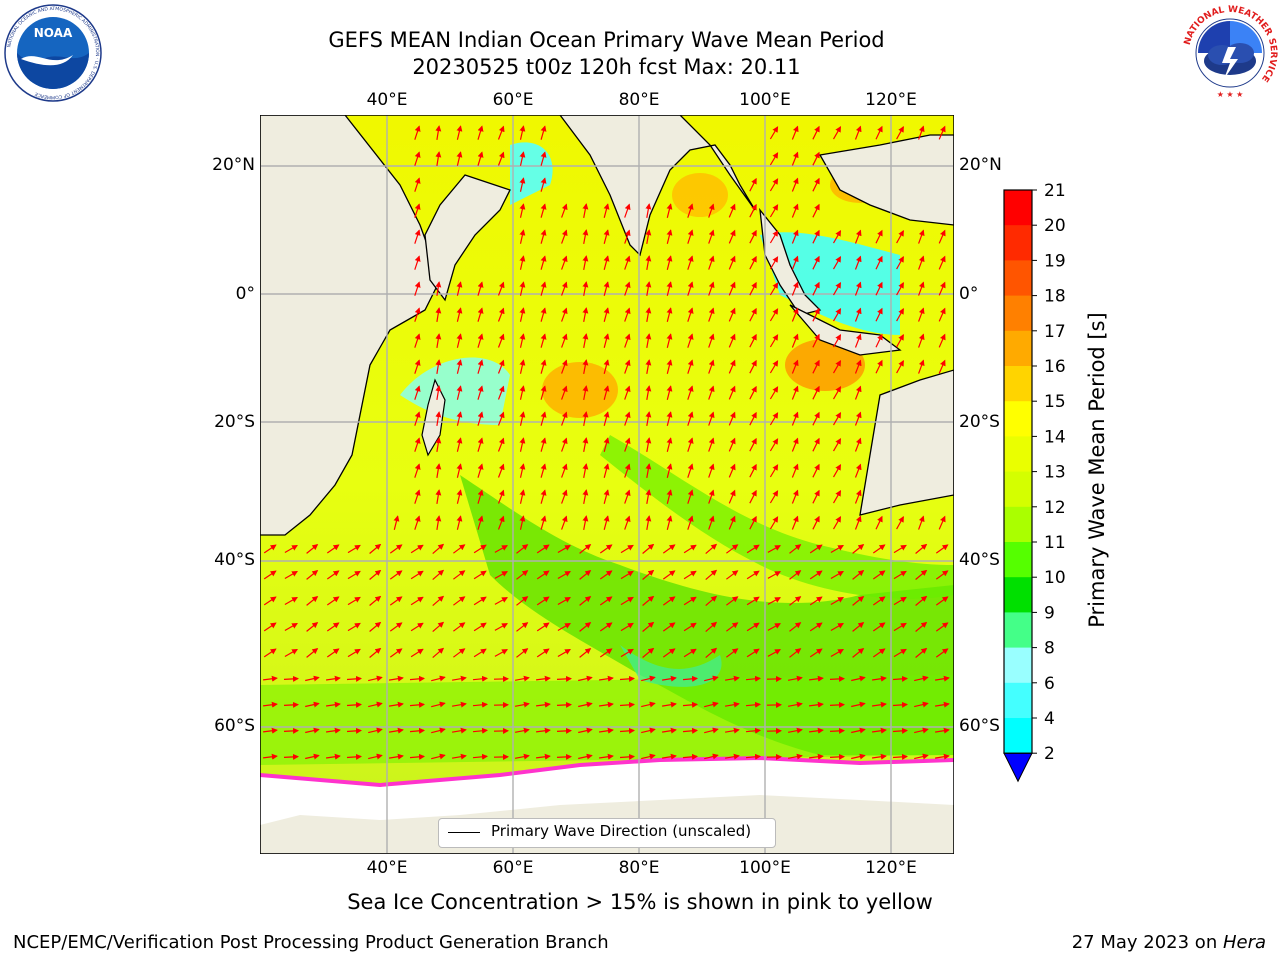 The height and width of the screenshot is (960, 1280). What do you see at coordinates (1055, 543) in the screenshot?
I see `colorbar-tick-label: 11` at bounding box center [1055, 543].